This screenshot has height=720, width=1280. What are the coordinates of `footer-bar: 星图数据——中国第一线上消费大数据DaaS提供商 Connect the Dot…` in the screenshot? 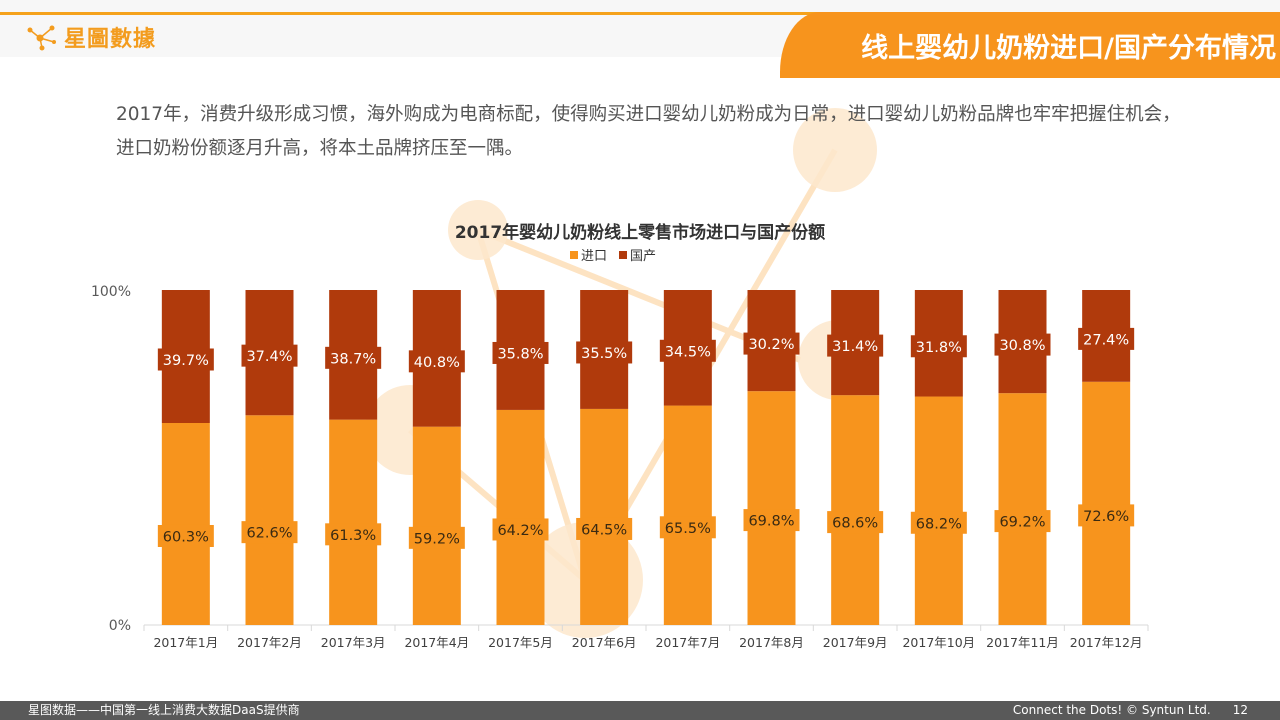 It's located at (640, 710).